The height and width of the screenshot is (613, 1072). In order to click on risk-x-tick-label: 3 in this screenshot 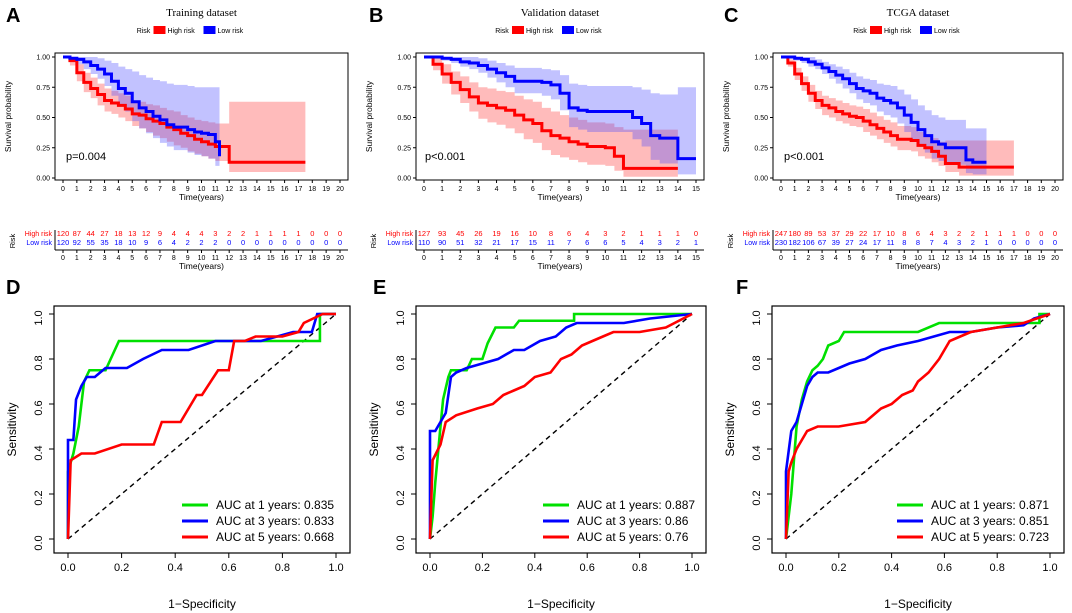, I will do `click(105, 258)`.